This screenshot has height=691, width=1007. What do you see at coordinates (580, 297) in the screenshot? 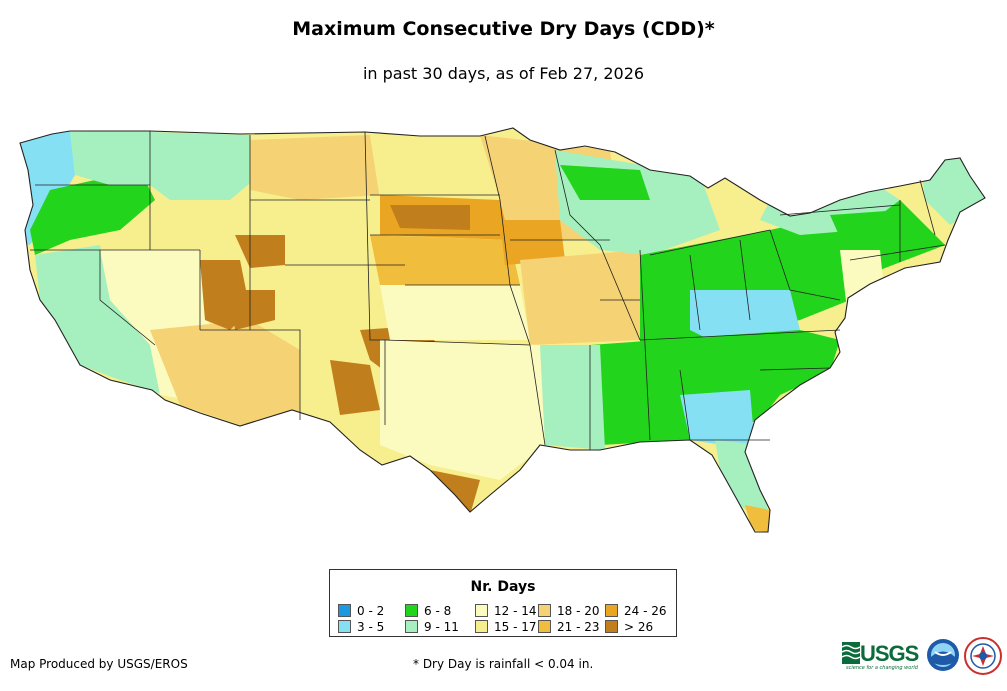
I see `region-mo-gold` at bounding box center [580, 297].